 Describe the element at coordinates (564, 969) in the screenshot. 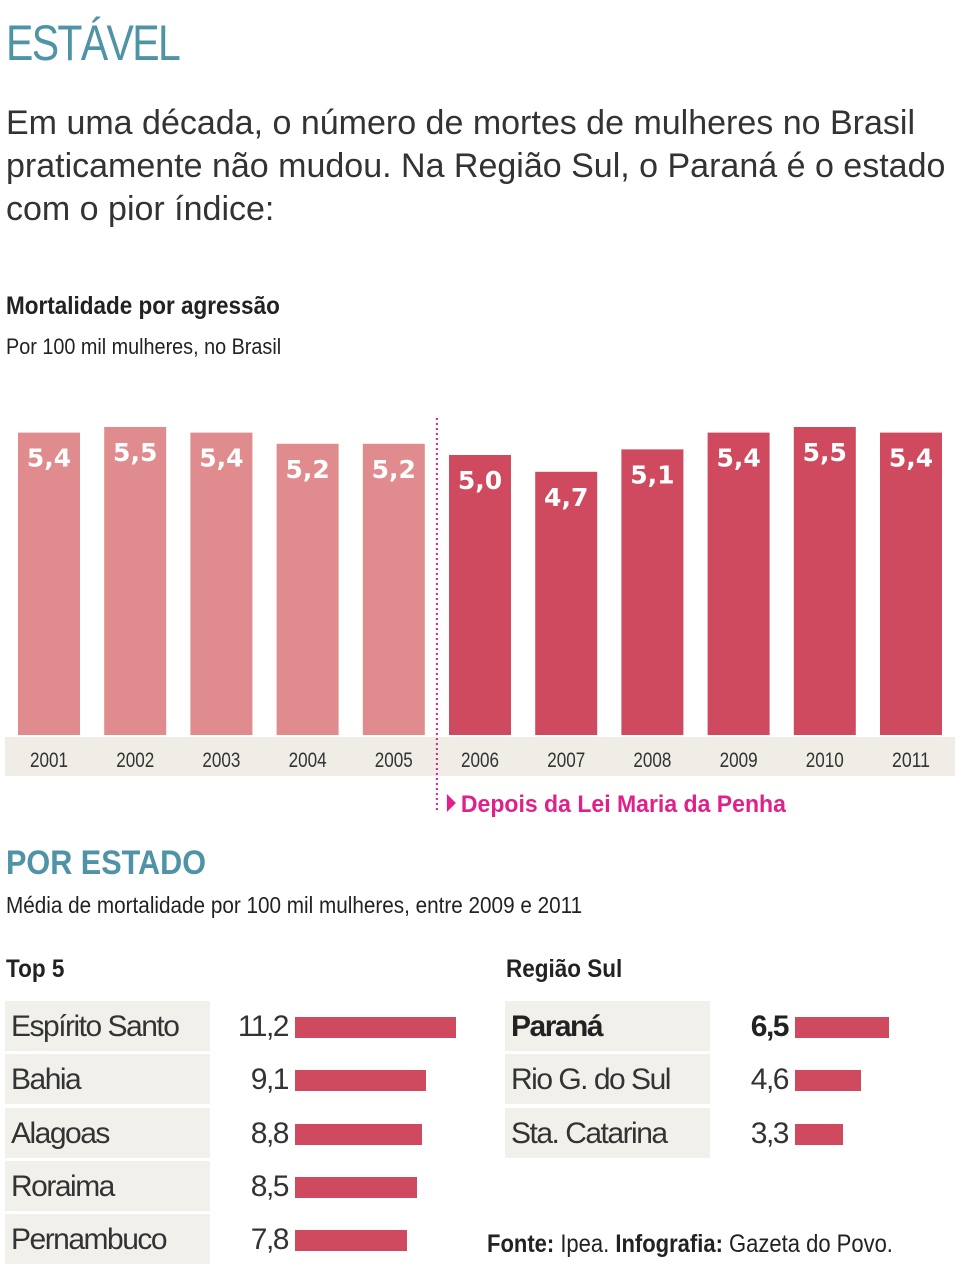

I see `south-title: Região Sul` at that location.